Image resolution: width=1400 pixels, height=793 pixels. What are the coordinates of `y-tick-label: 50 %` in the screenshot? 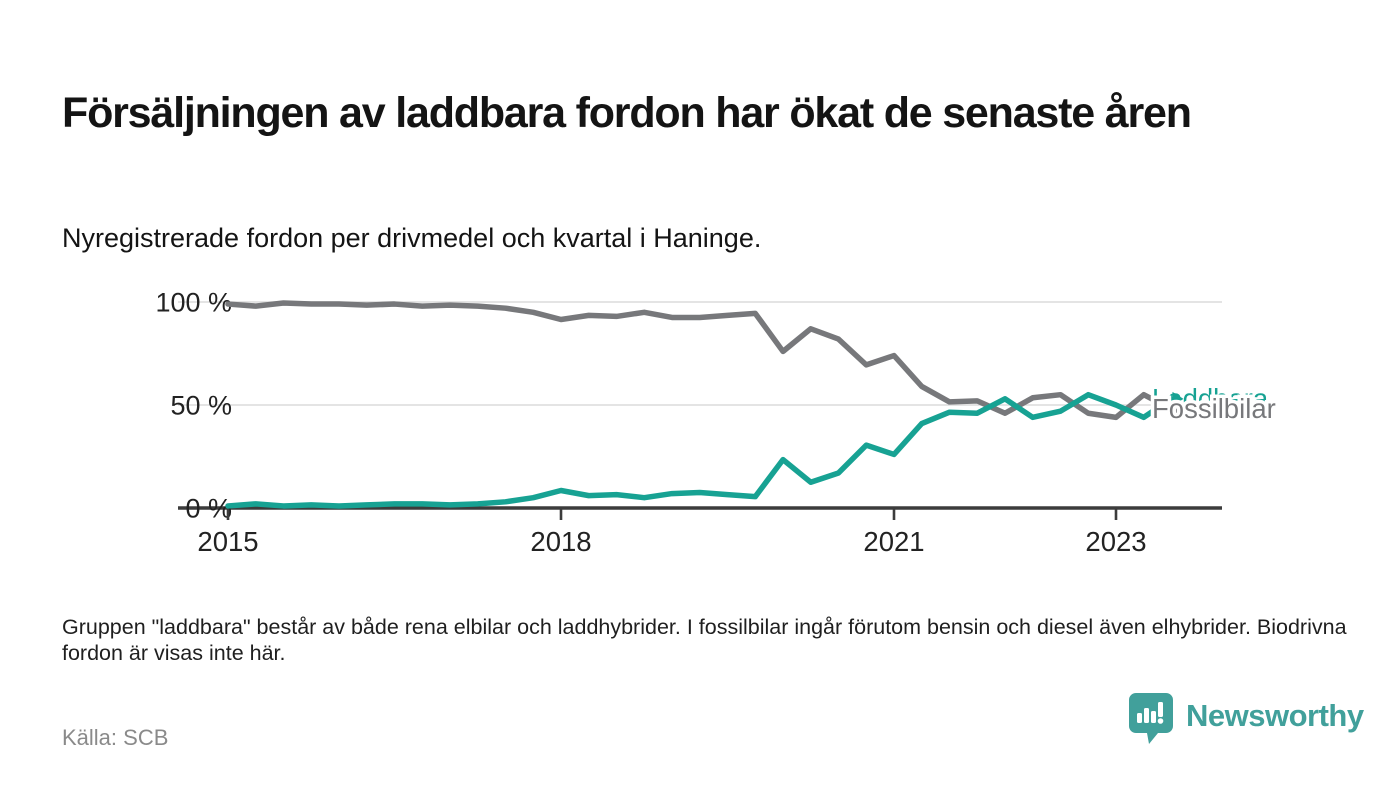 It's located at (201, 406).